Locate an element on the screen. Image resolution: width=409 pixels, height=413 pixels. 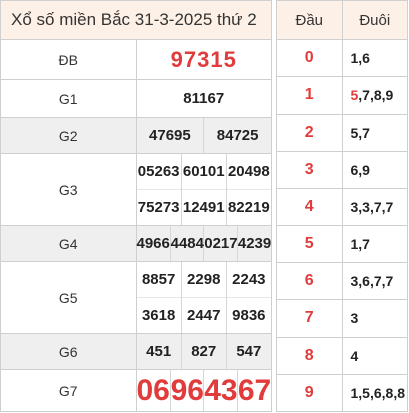
loto-head-digit: 3 is located at coordinates (309, 169).